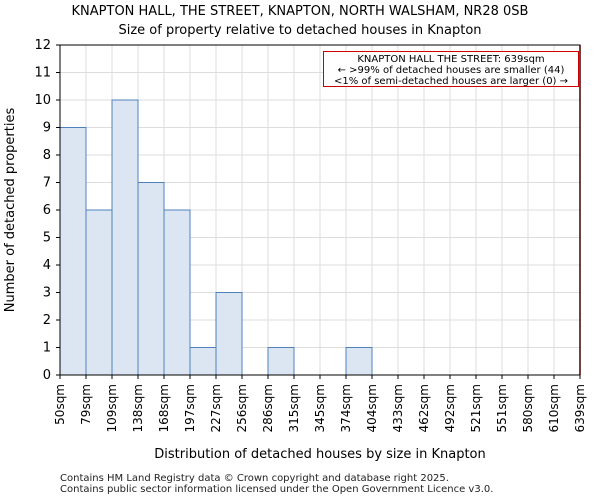 The height and width of the screenshot is (500, 600). I want to click on bar-138sqm, so click(151, 279).